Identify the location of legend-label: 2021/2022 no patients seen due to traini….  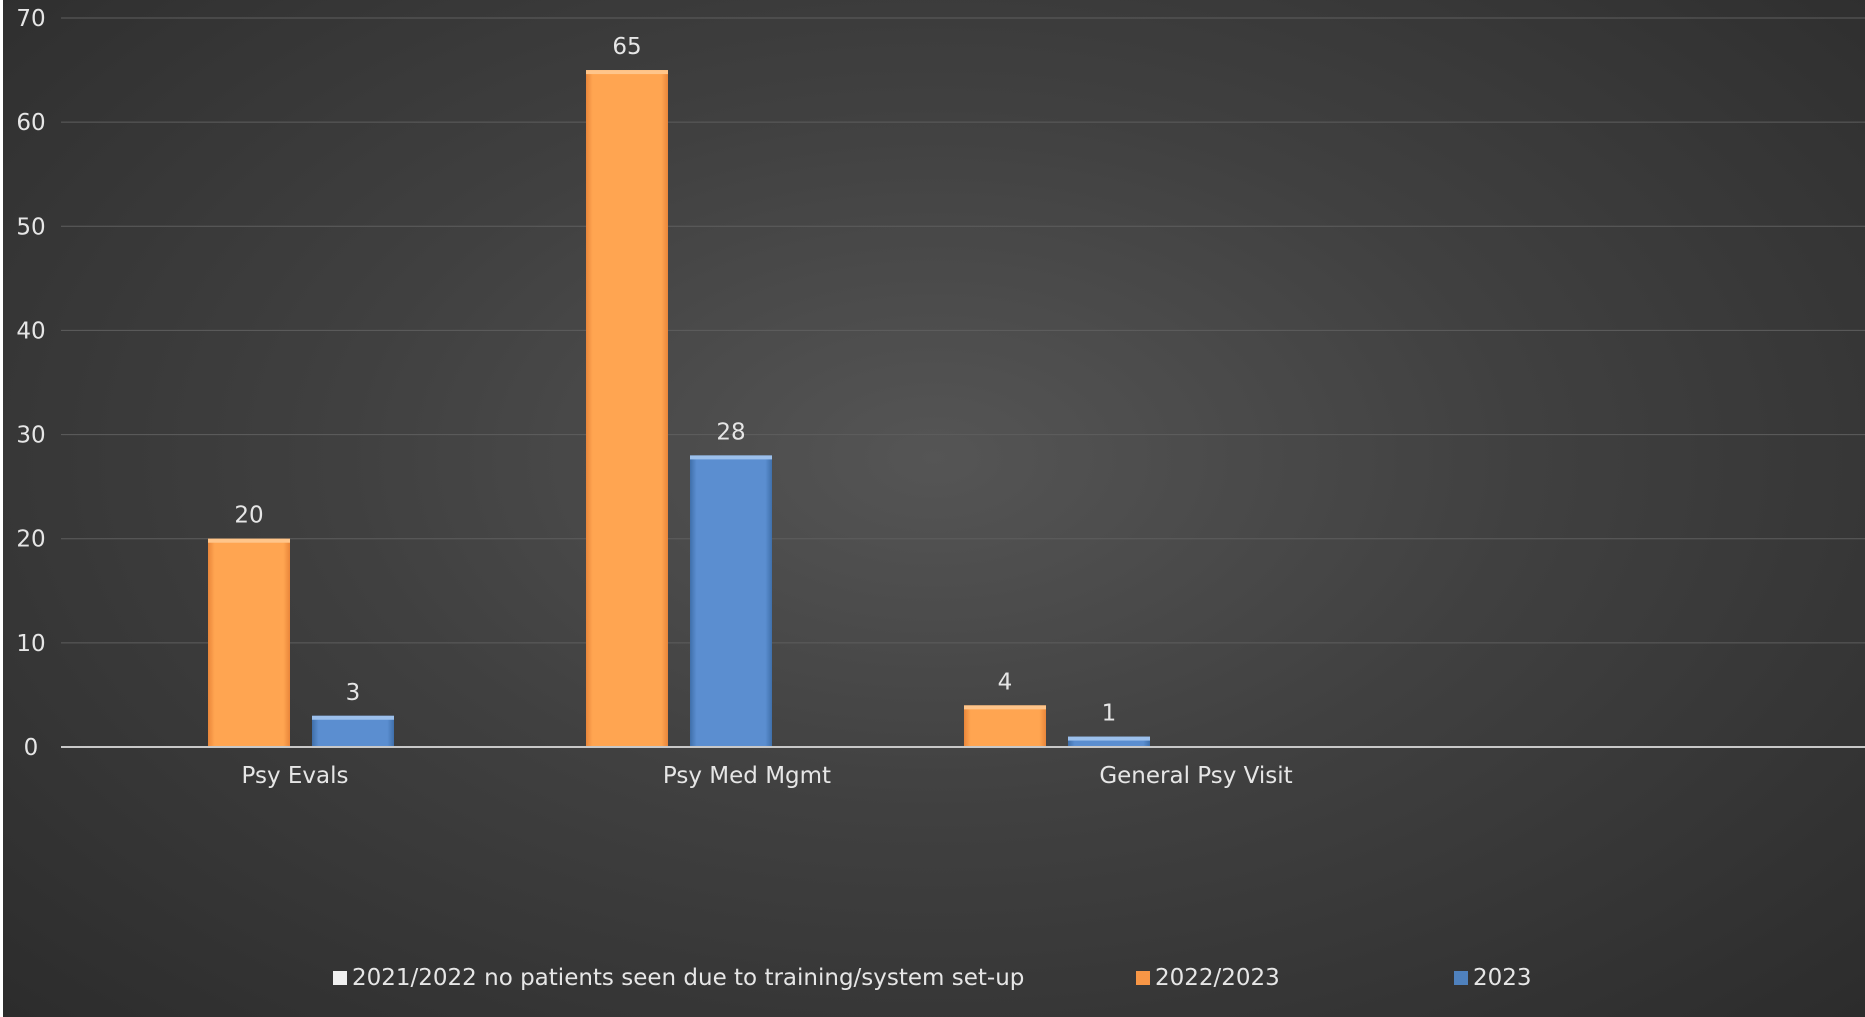
(688, 978).